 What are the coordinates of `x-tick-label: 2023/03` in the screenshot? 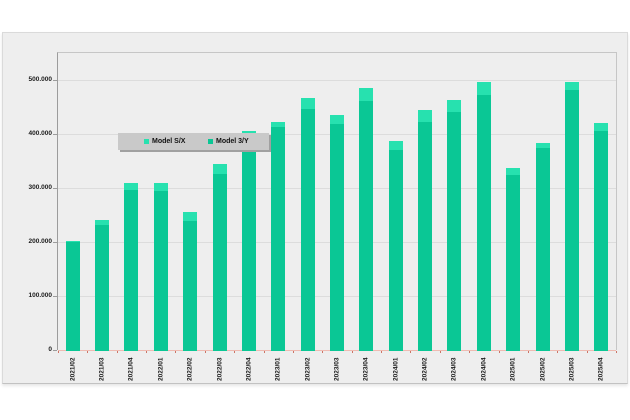 It's located at (337, 369).